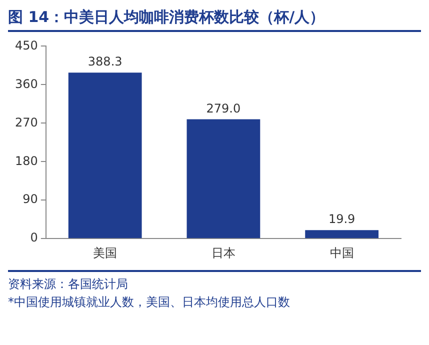  I want to click on y-tick-label: 270, so click(26, 122).